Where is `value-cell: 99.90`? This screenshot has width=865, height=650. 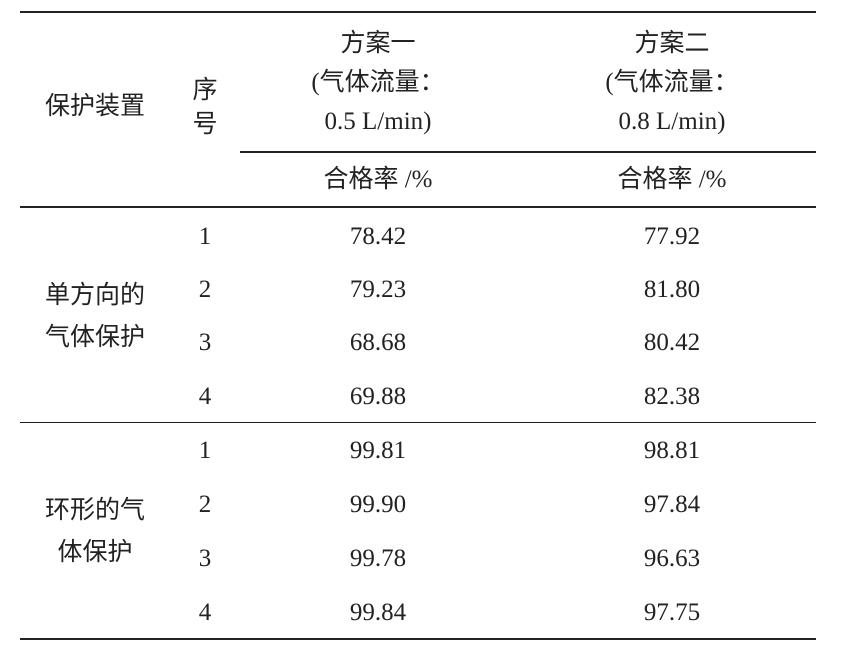
value-cell: 99.90 is located at coordinates (378, 504).